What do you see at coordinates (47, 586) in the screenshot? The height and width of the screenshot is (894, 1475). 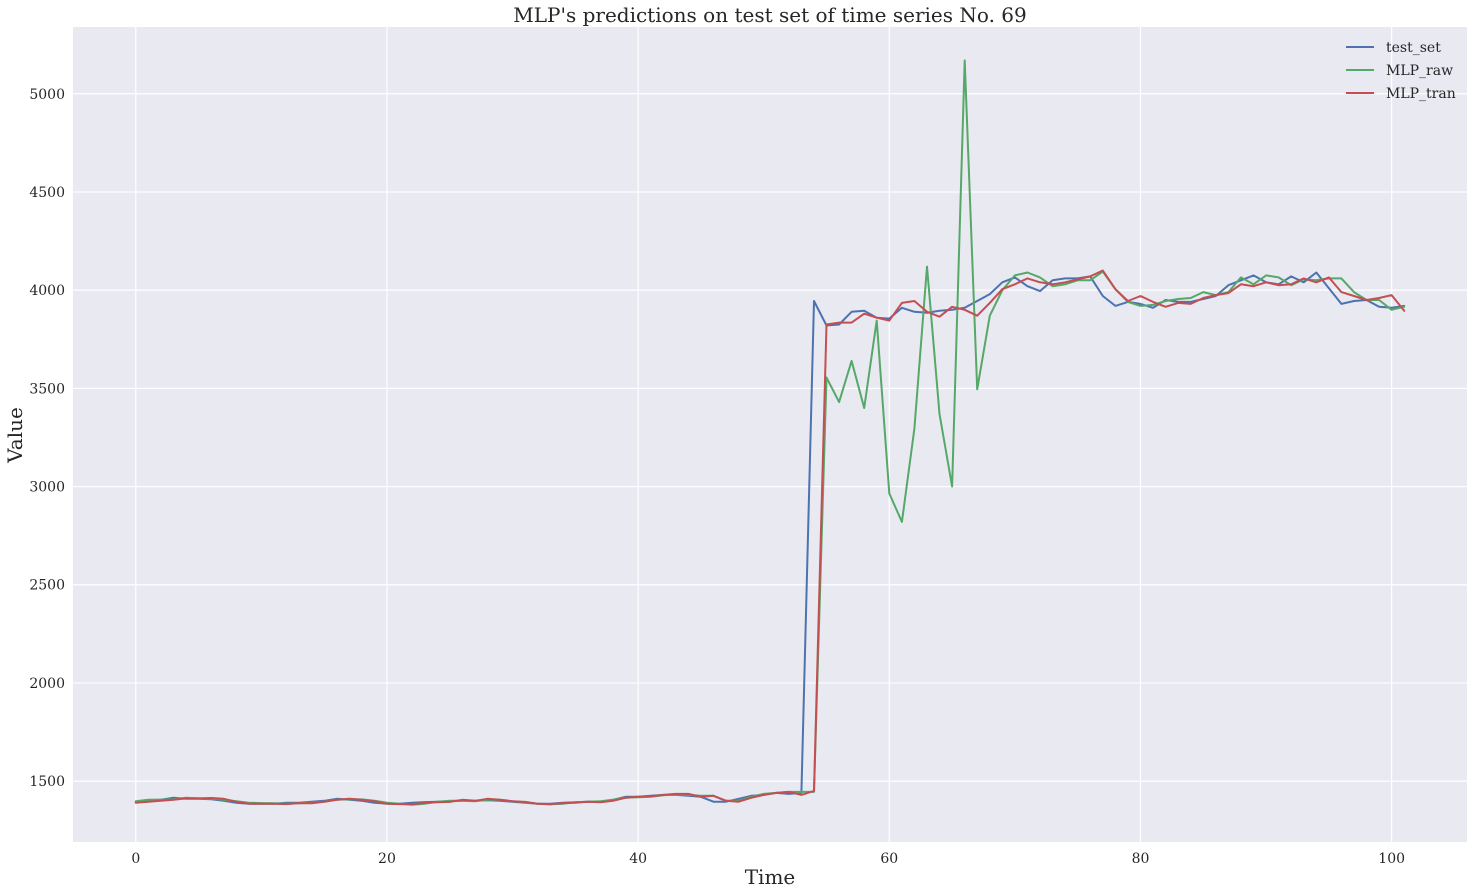 I see `y-tick-label: 2500` at bounding box center [47, 586].